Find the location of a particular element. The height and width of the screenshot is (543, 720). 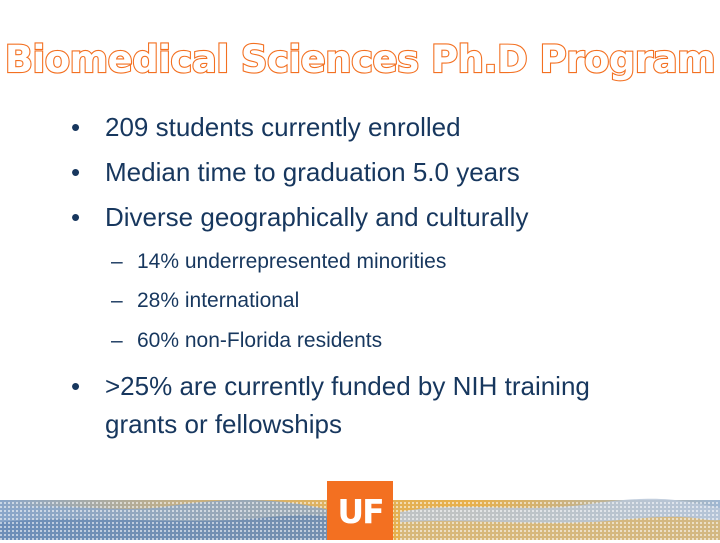

sub-bullet-minorities: – 14% underrepresented minorities is located at coordinates (279, 262).